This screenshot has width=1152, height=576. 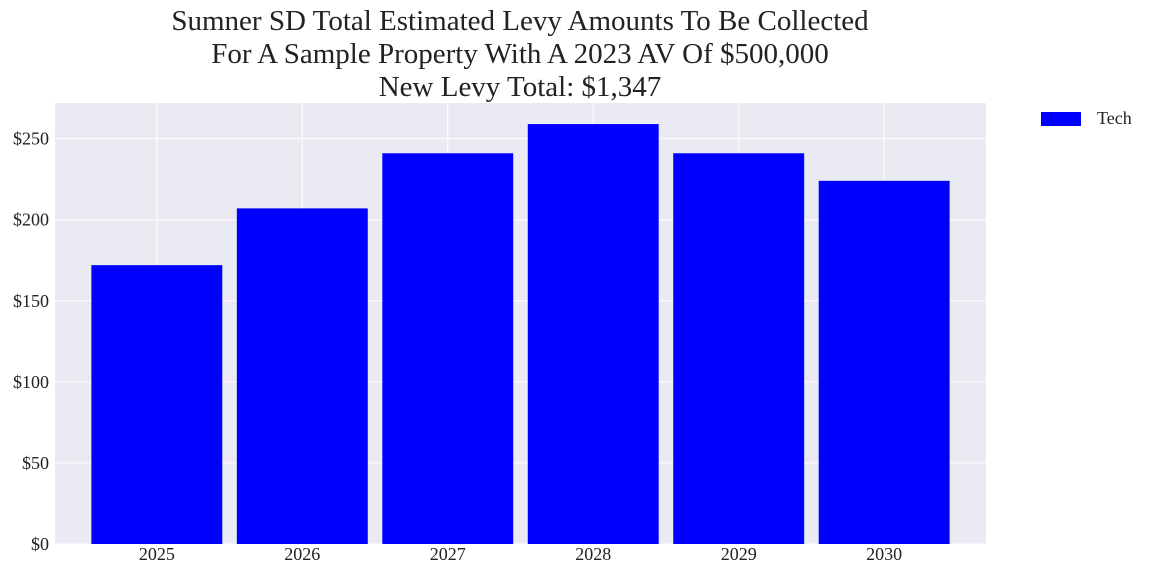 I want to click on bar-2026, so click(x=302, y=376).